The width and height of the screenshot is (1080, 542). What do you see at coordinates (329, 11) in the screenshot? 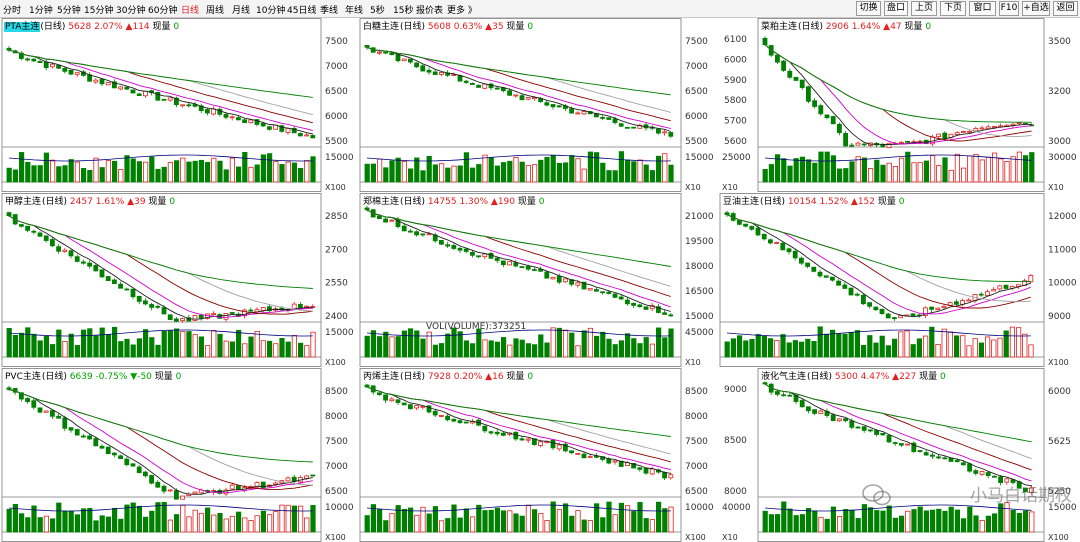
I see `period-tab-11: 季线` at bounding box center [329, 11].